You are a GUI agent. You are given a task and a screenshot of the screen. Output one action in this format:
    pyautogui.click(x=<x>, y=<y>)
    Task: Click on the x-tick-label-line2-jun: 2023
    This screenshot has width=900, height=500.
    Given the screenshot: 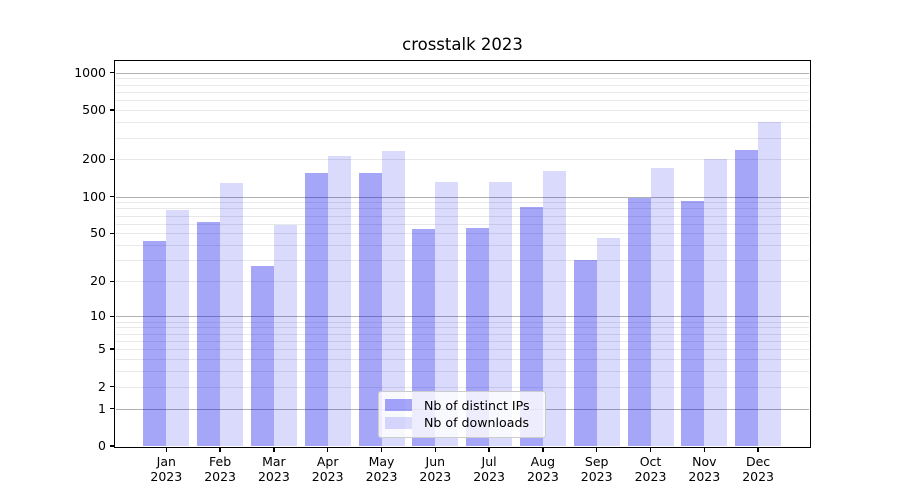 What is the action you would take?
    pyautogui.click(x=435, y=476)
    